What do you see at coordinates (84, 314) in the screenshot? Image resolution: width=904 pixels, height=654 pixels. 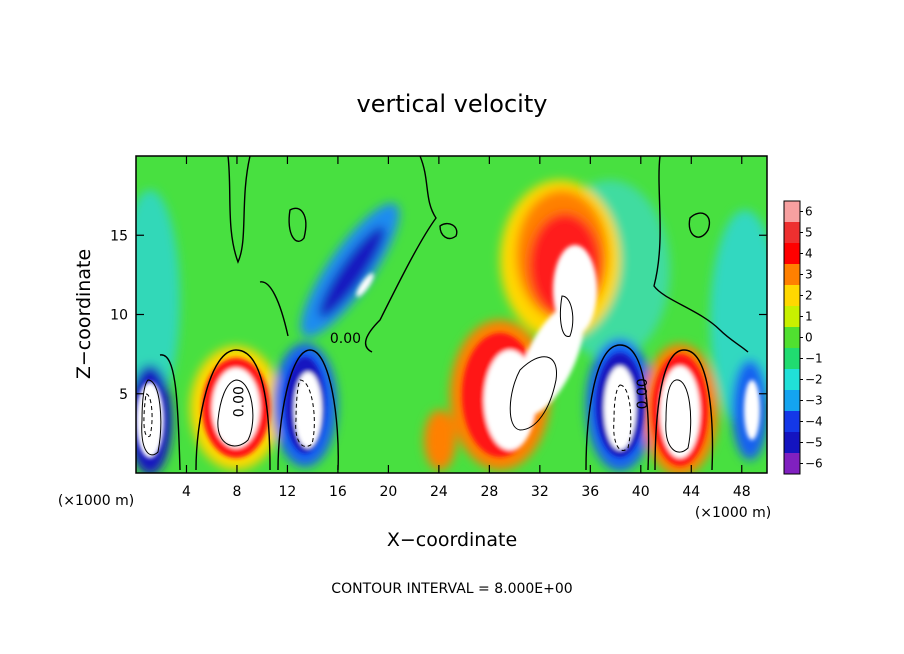 I see `y-axis-label: Z−coordinate` at bounding box center [84, 314].